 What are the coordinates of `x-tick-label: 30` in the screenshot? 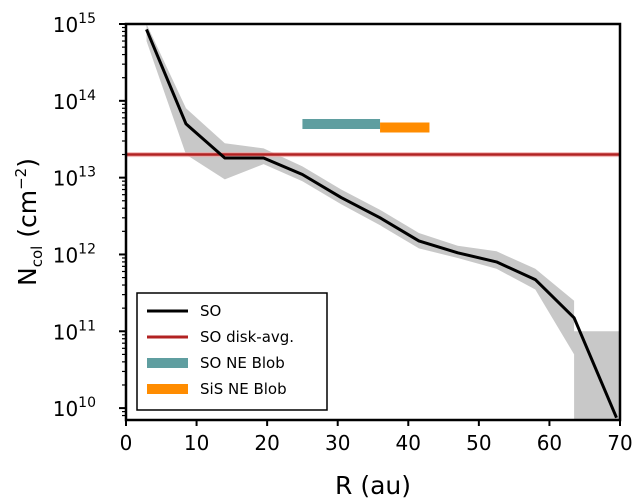 It's located at (337, 443).